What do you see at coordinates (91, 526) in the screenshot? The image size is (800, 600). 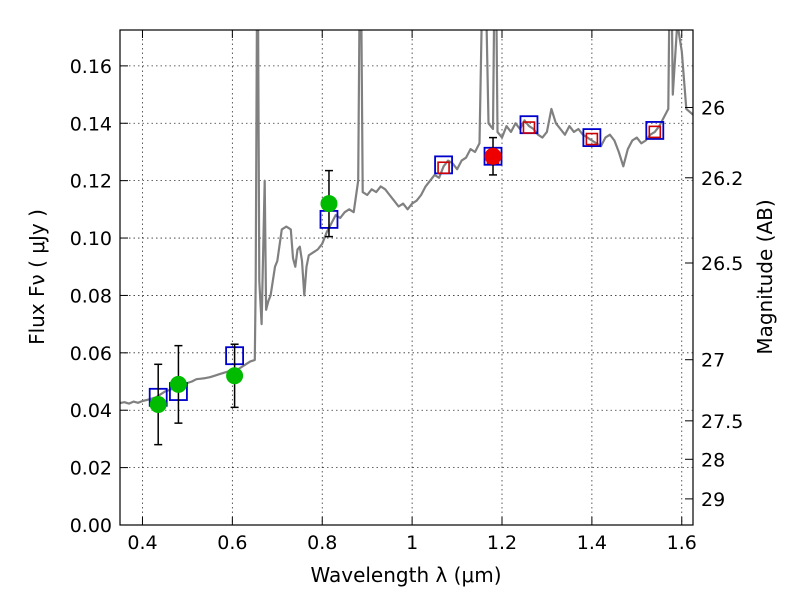 I see `y-tick-label: 0.00` at bounding box center [91, 526].